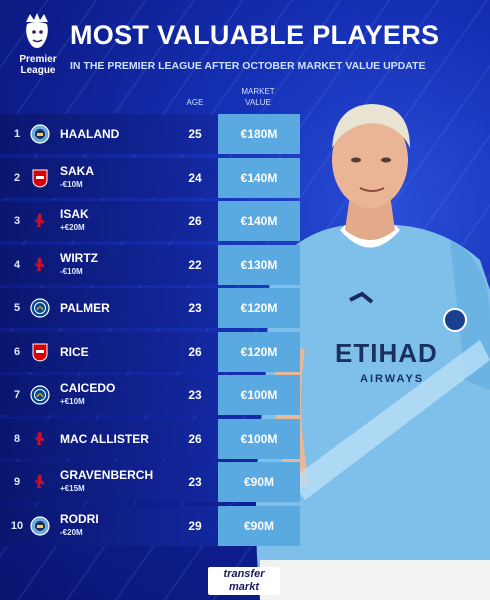 This screenshot has height=600, width=490. Describe the element at coordinates (72, 401) in the screenshot. I see `value-change: +€10M` at that location.